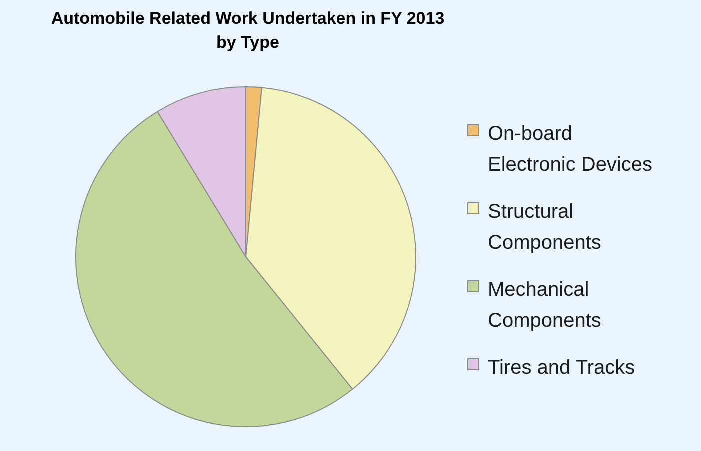 Image resolution: width=701 pixels, height=451 pixels. Describe the element at coordinates (545, 305) in the screenshot. I see `legend-label: Mechanical Components` at that location.